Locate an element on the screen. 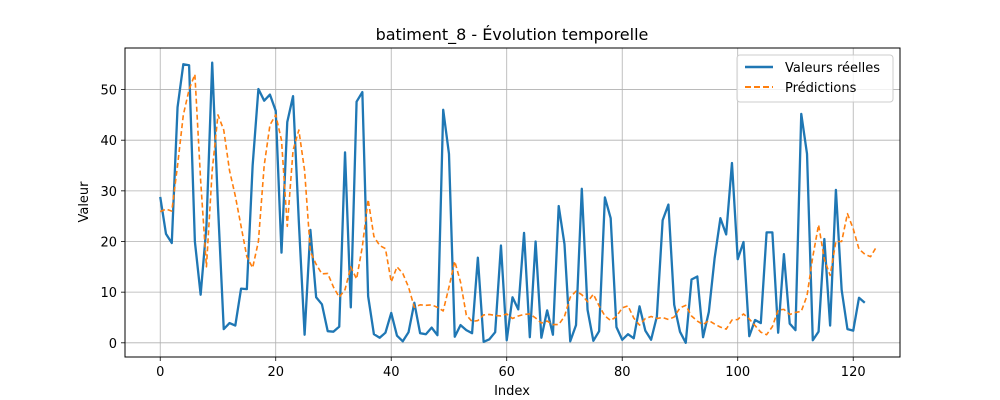 The width and height of the screenshot is (1000, 400). legend-label-pred: Prédictions is located at coordinates (821, 88).